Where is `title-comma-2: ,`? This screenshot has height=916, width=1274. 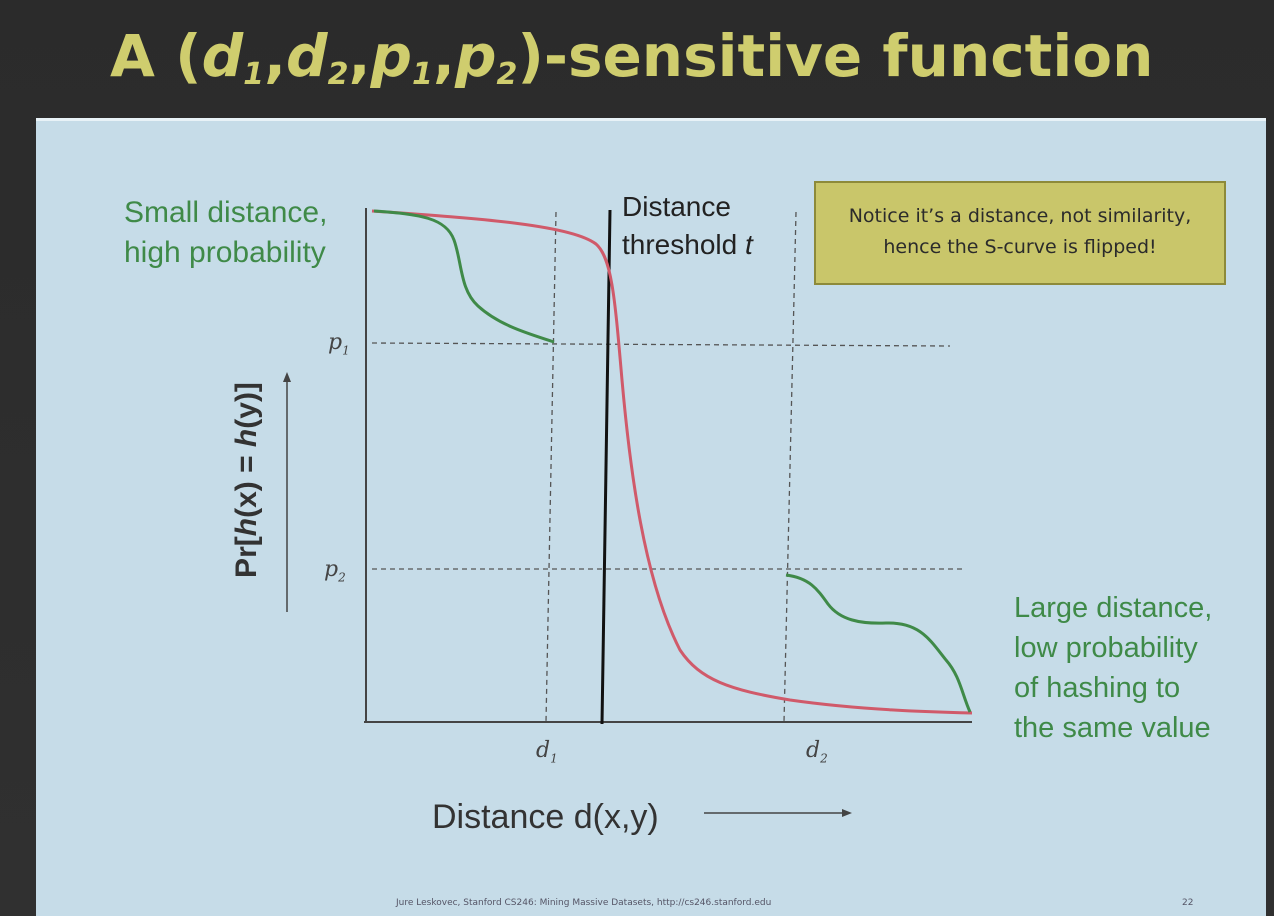 title-comma-2: , is located at coordinates (359, 56).